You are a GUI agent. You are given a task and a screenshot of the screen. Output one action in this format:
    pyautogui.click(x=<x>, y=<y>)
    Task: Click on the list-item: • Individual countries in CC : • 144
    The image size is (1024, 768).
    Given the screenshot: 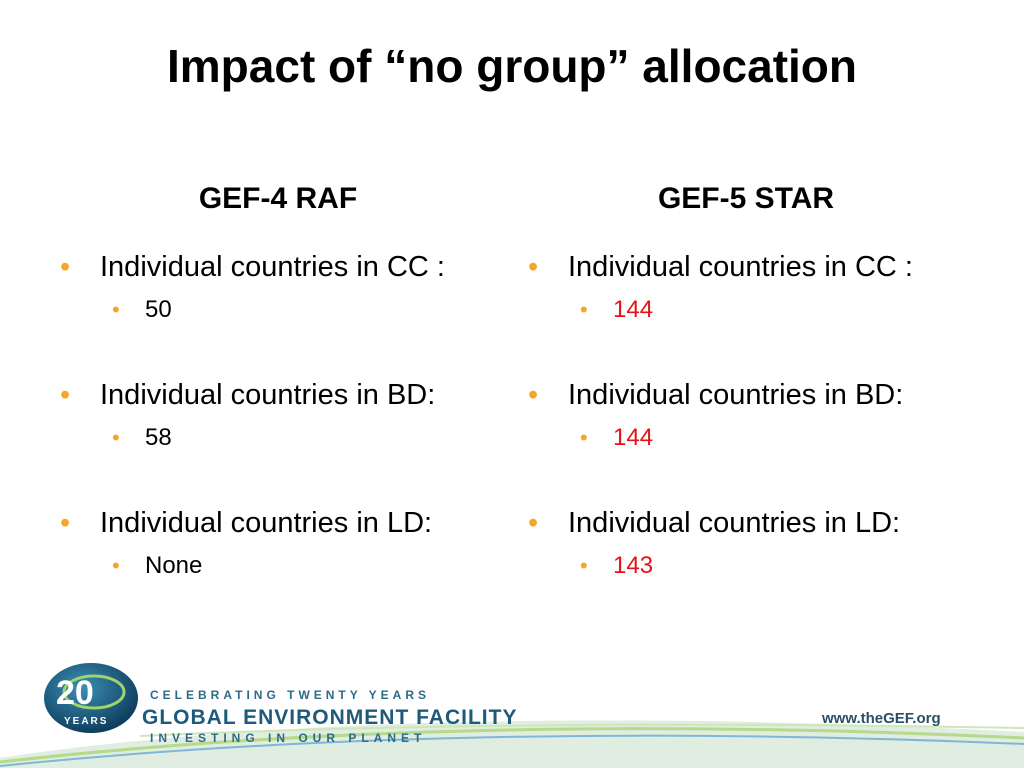 What is the action you would take?
    pyautogui.click(x=753, y=312)
    